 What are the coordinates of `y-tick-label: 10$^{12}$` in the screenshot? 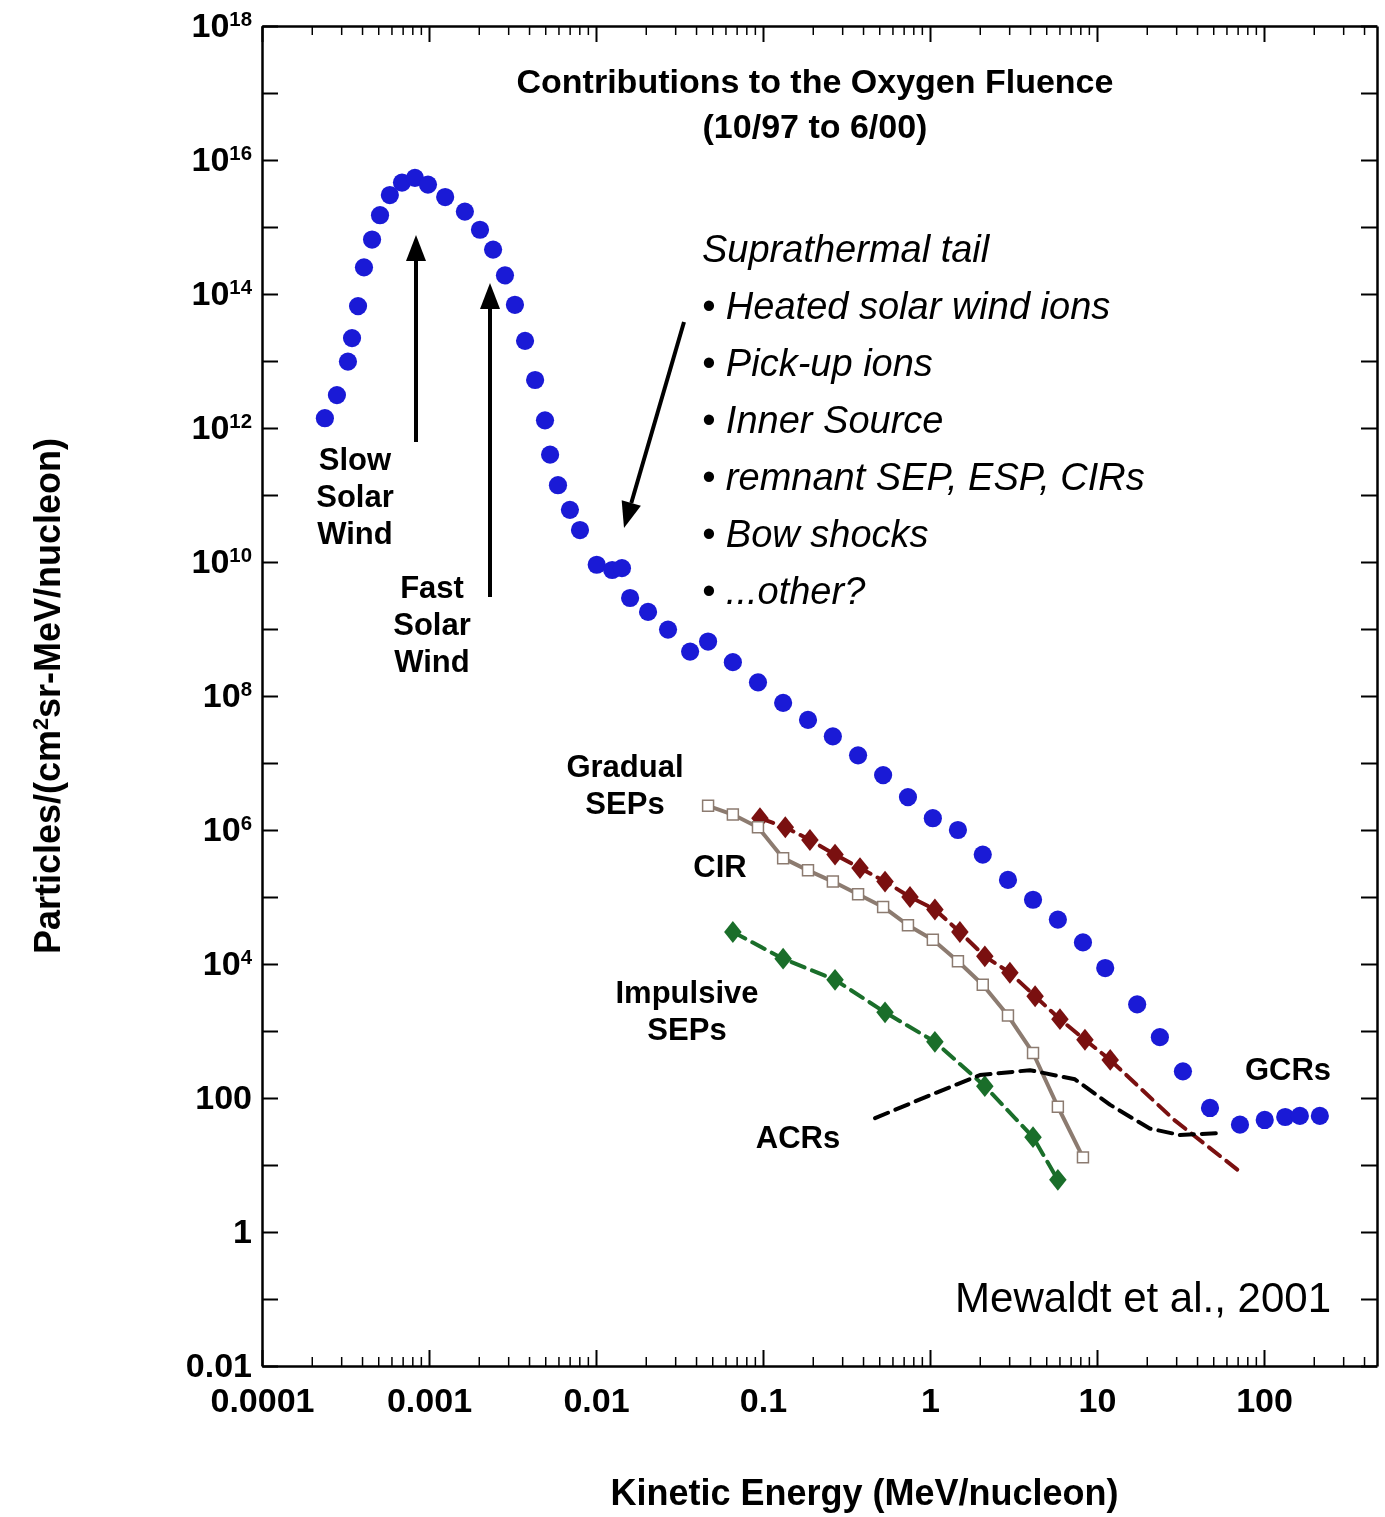 It's located at (221, 427).